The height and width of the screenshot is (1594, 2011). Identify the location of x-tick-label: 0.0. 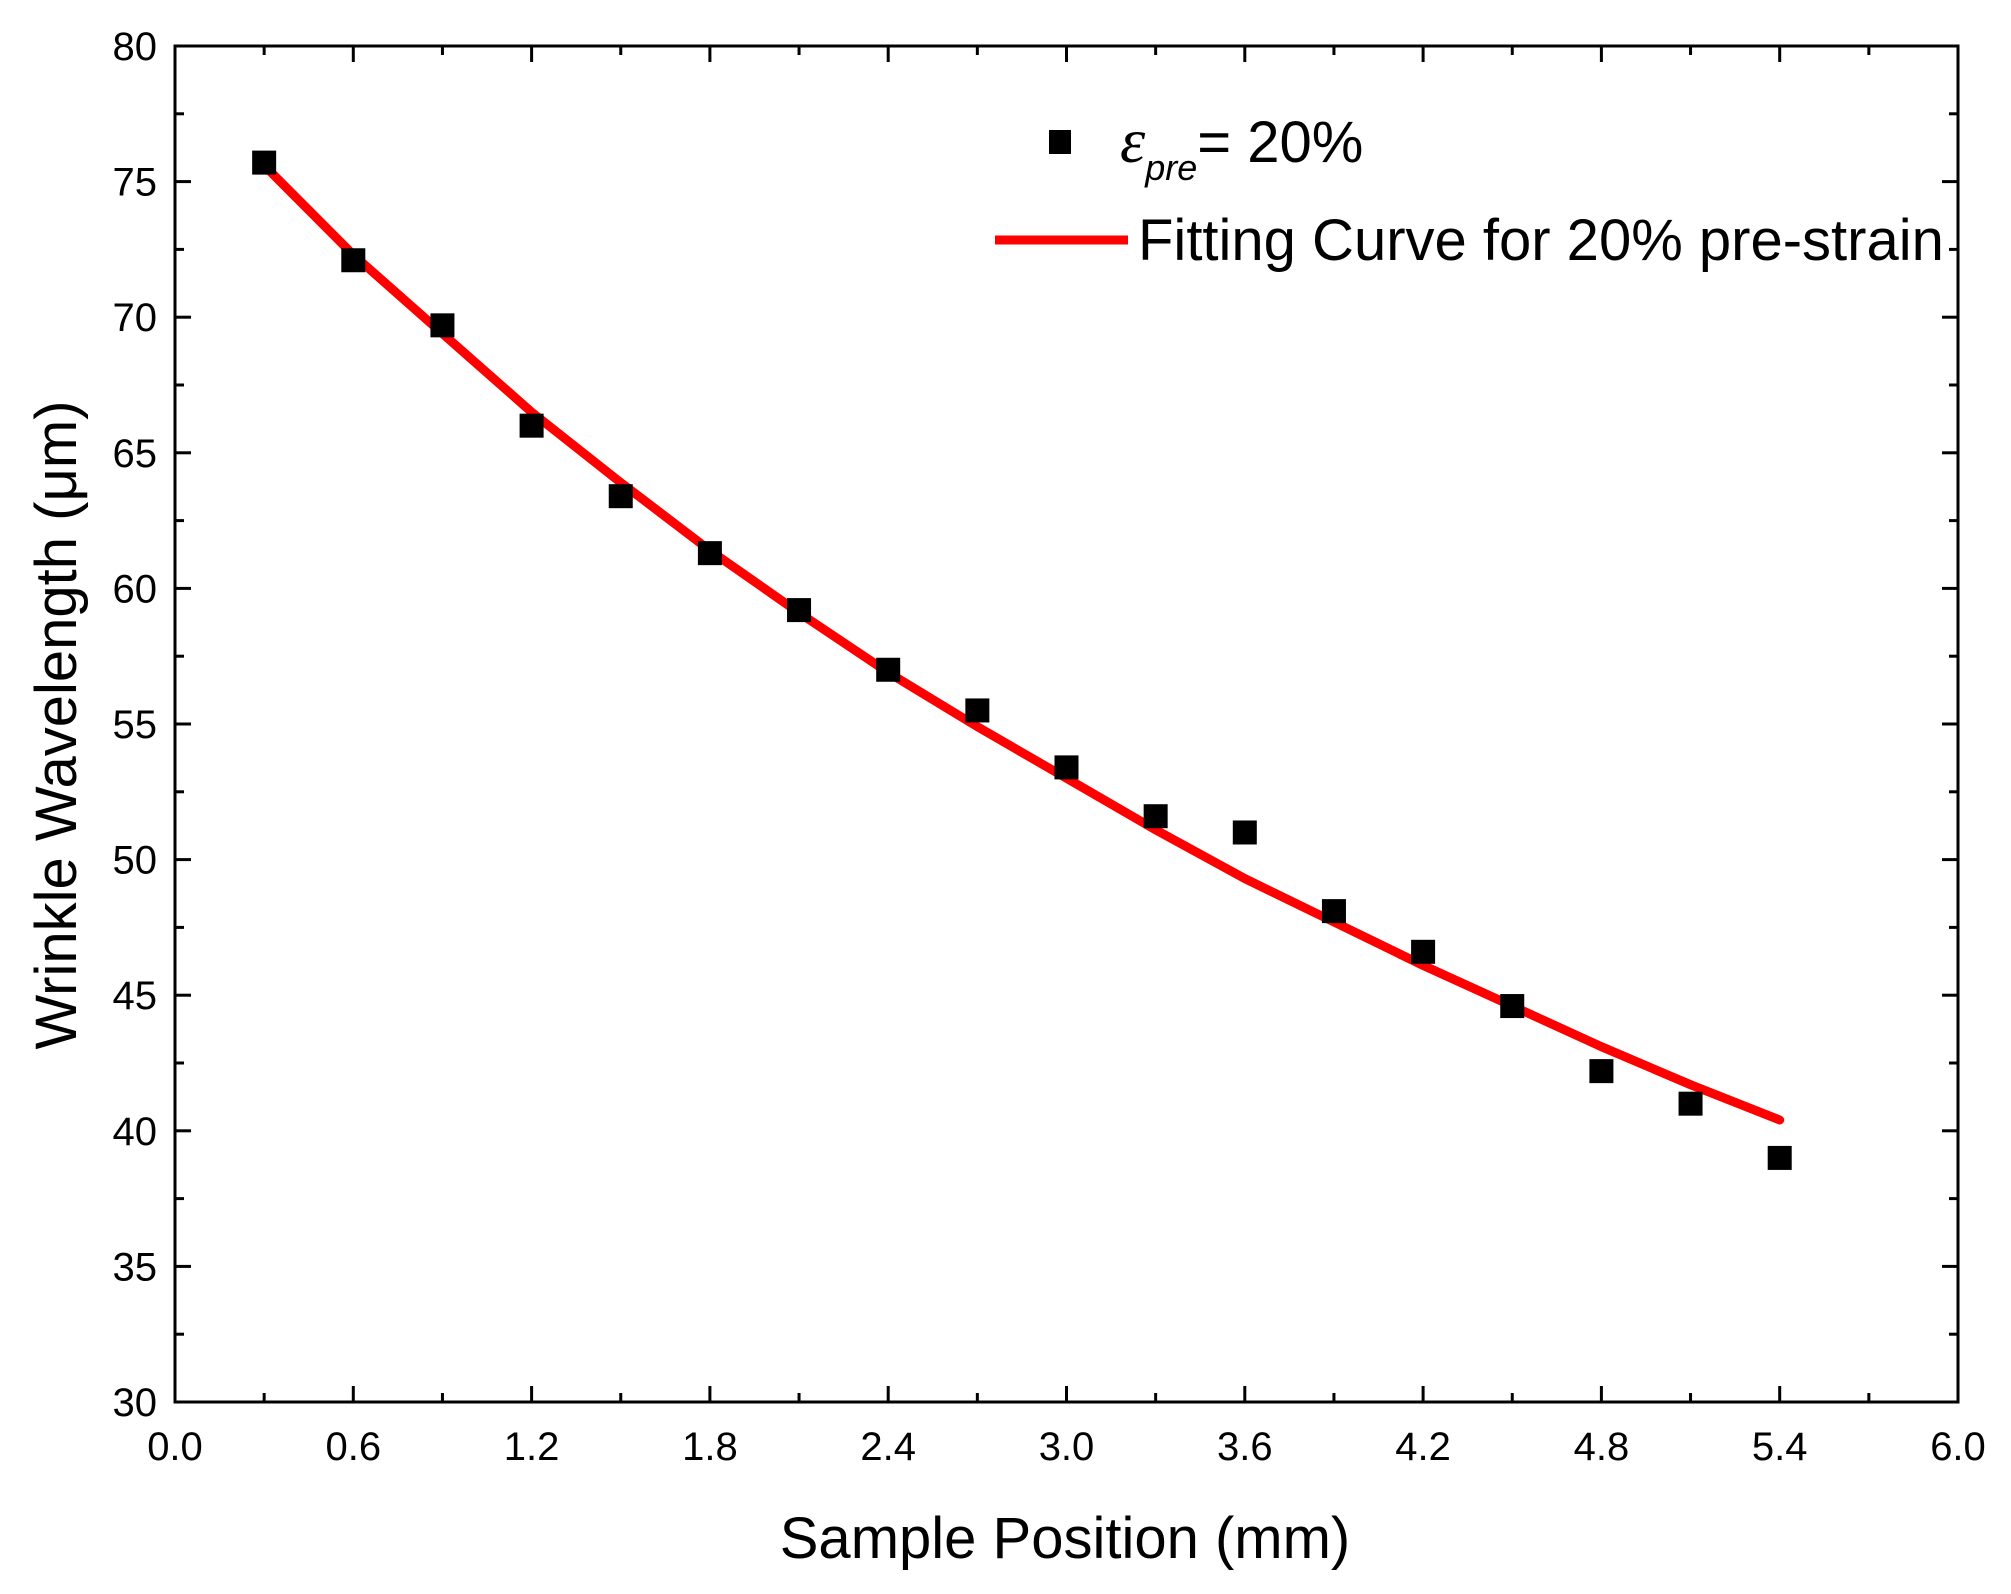
(175, 1447).